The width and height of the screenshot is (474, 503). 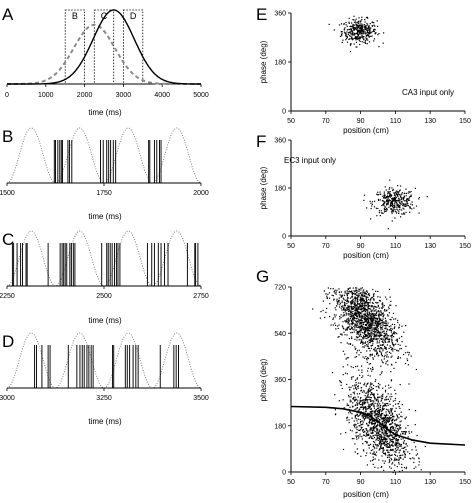 What do you see at coordinates (361, 482) in the screenshot?
I see `panel-g-x-tick-label: 90` at bounding box center [361, 482].